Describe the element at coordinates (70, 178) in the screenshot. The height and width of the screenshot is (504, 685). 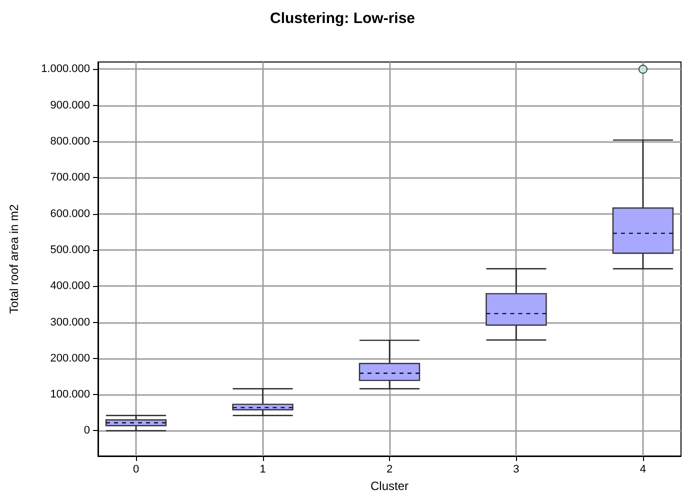
I see `y-tick-label: 700.000` at that location.